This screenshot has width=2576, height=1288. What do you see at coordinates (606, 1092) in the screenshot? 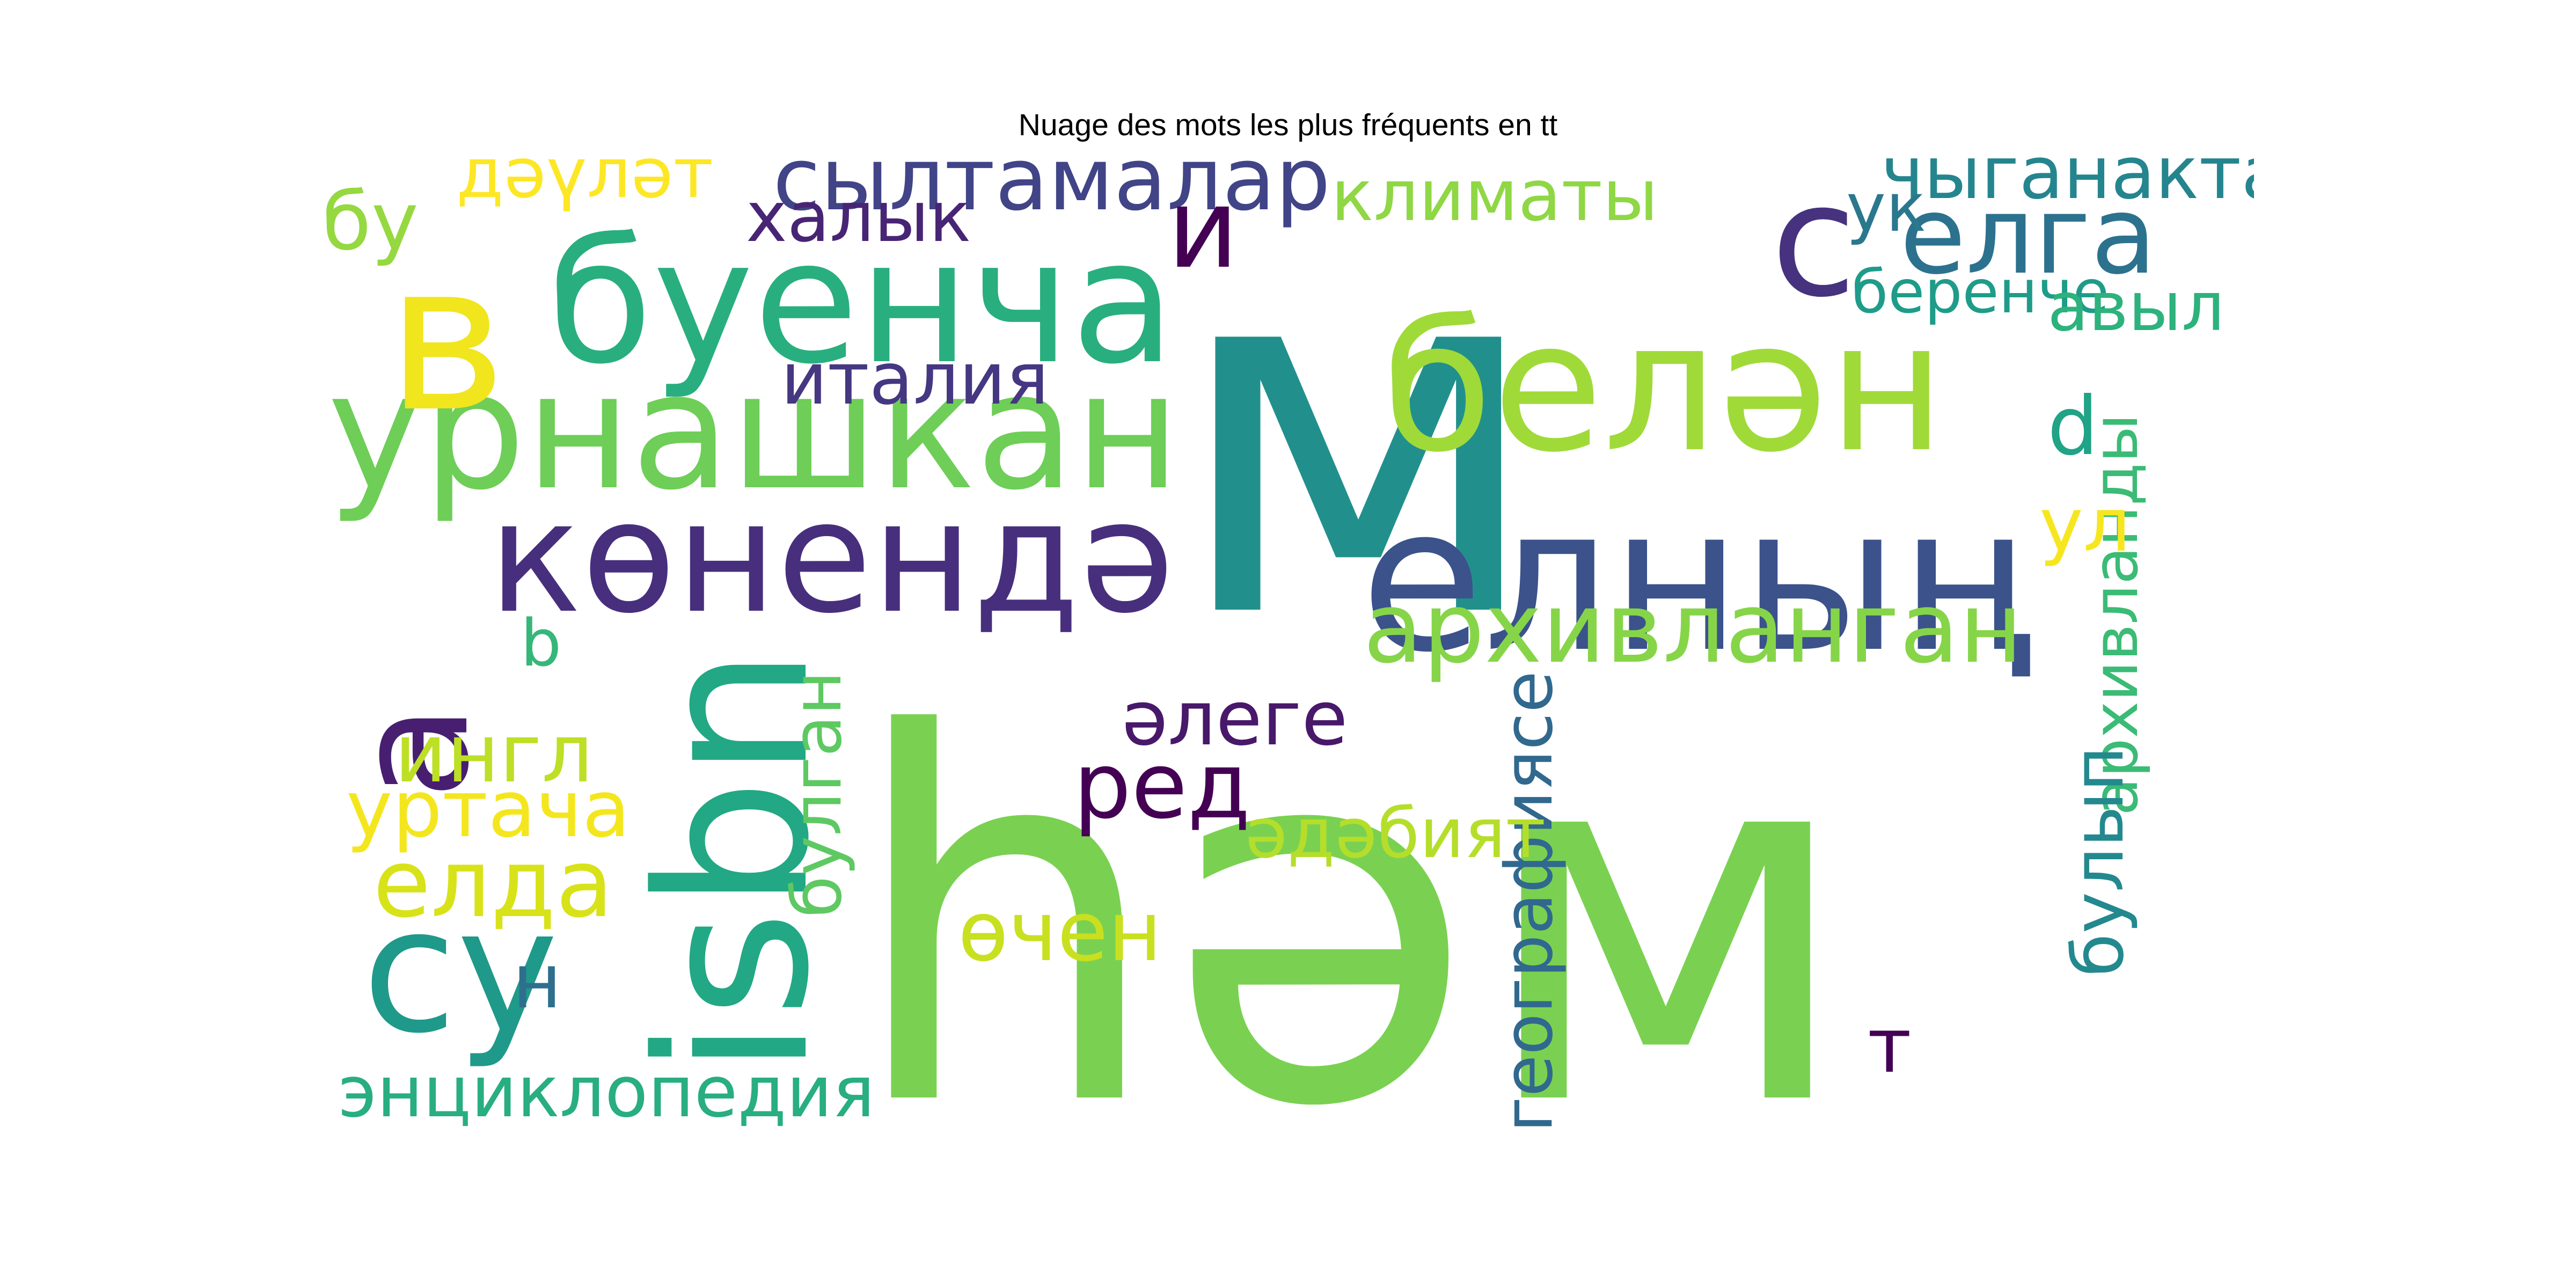
I see `word-enciklopediya: энциклопедия` at bounding box center [606, 1092].